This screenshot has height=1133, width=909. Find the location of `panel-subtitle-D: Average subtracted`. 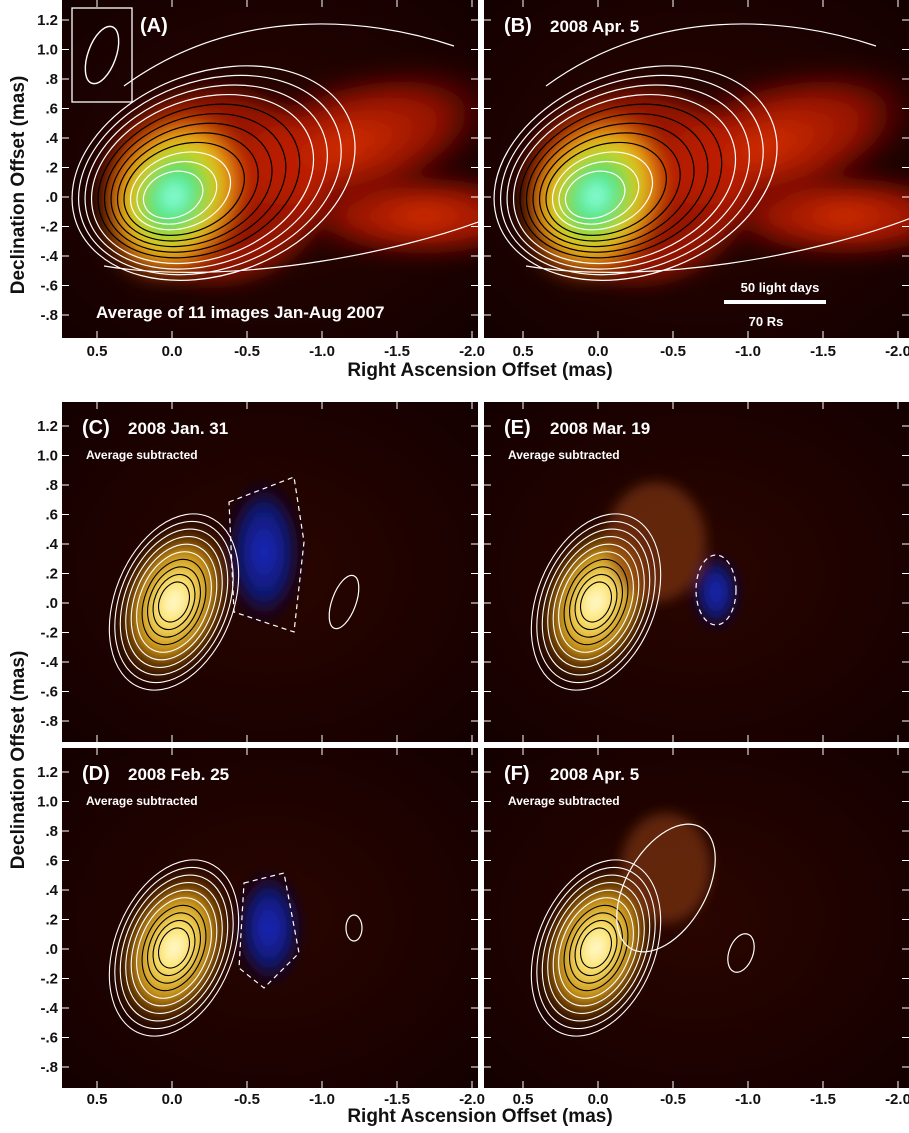

panel-subtitle-D: Average subtracted is located at coordinates (142, 801).